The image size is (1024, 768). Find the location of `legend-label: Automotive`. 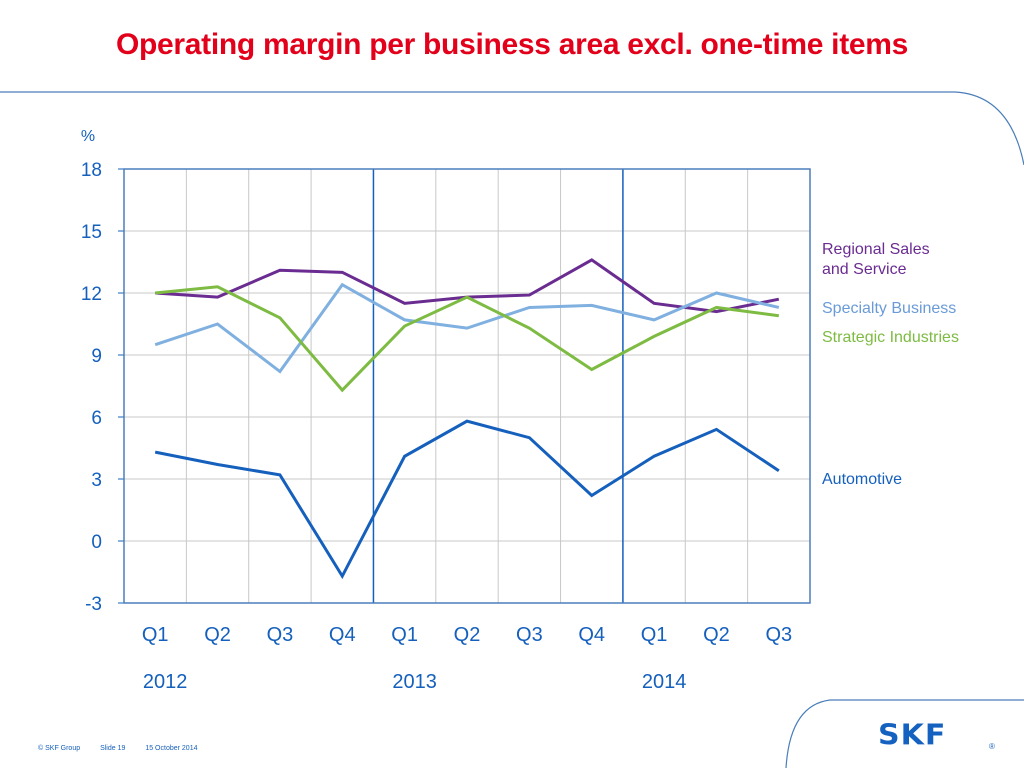

legend-label: Automotive is located at coordinates (862, 479).